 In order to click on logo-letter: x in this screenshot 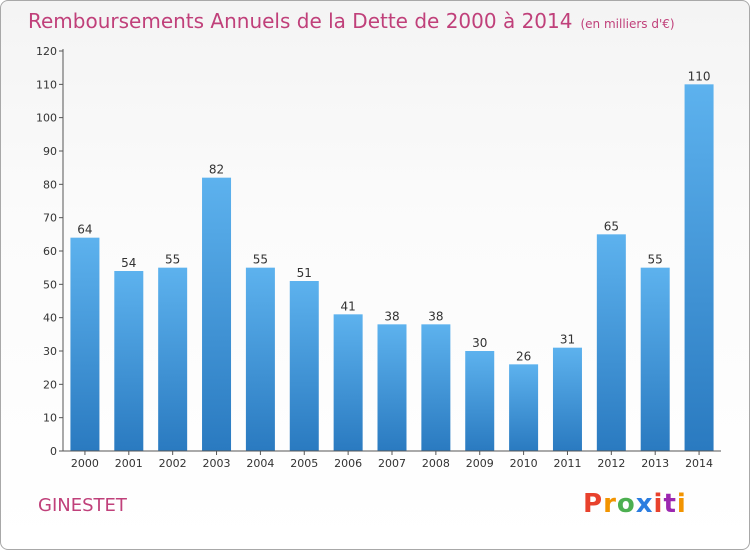, I will do `click(644, 504)`.